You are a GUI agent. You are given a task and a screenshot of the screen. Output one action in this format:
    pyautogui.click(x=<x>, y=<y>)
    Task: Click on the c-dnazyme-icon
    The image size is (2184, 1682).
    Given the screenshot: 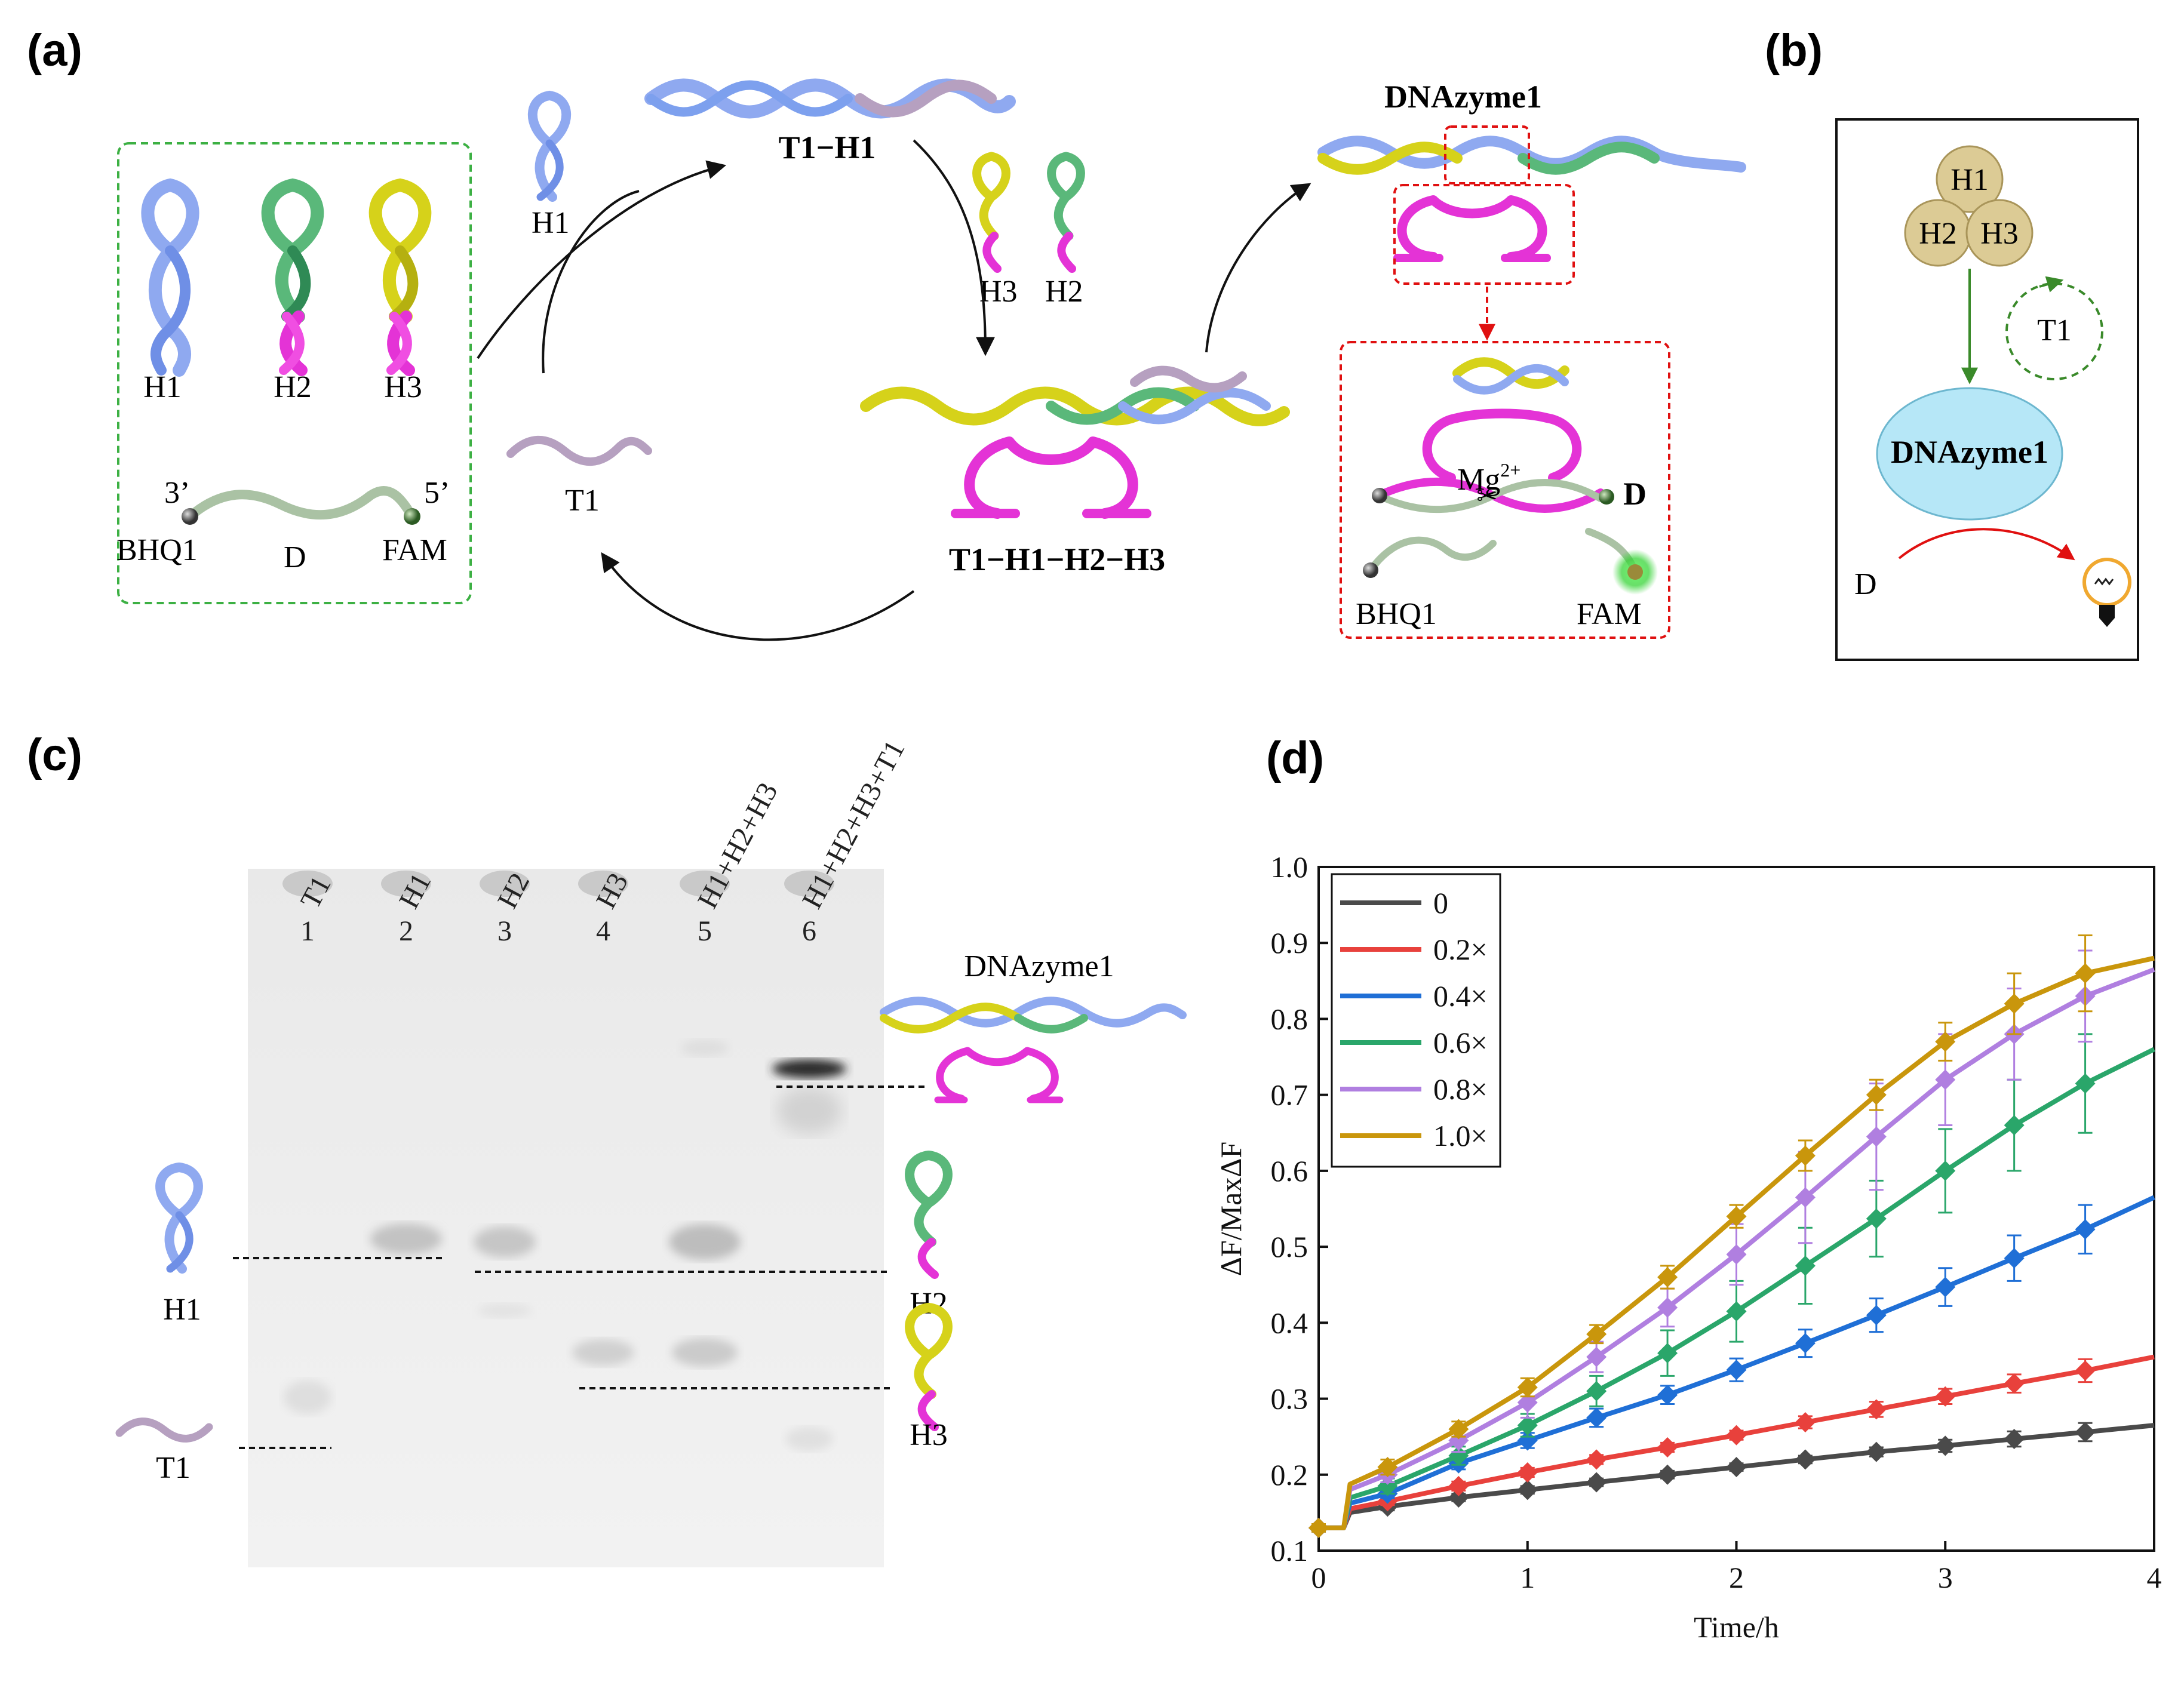 What is the action you would take?
    pyautogui.click(x=1033, y=1050)
    